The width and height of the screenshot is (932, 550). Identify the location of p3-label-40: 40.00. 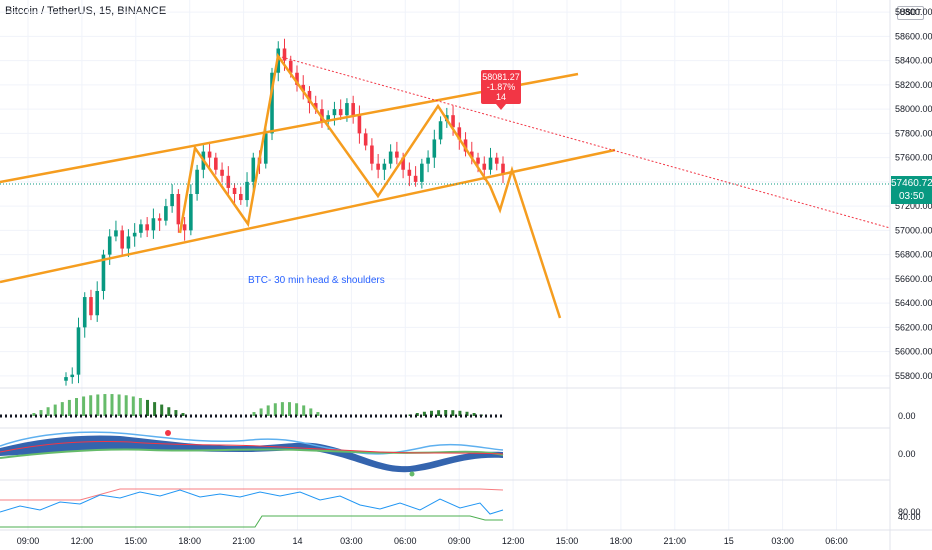
(909, 517).